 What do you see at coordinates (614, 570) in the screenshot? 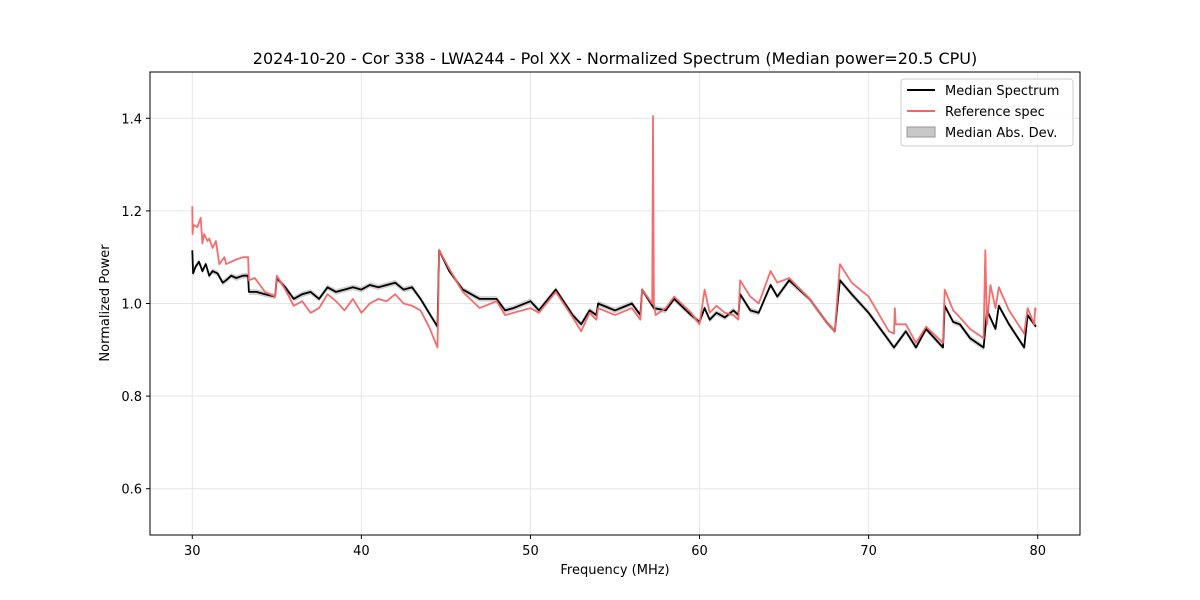
I see `x-axis-label: Frequency (MHz)` at bounding box center [614, 570].